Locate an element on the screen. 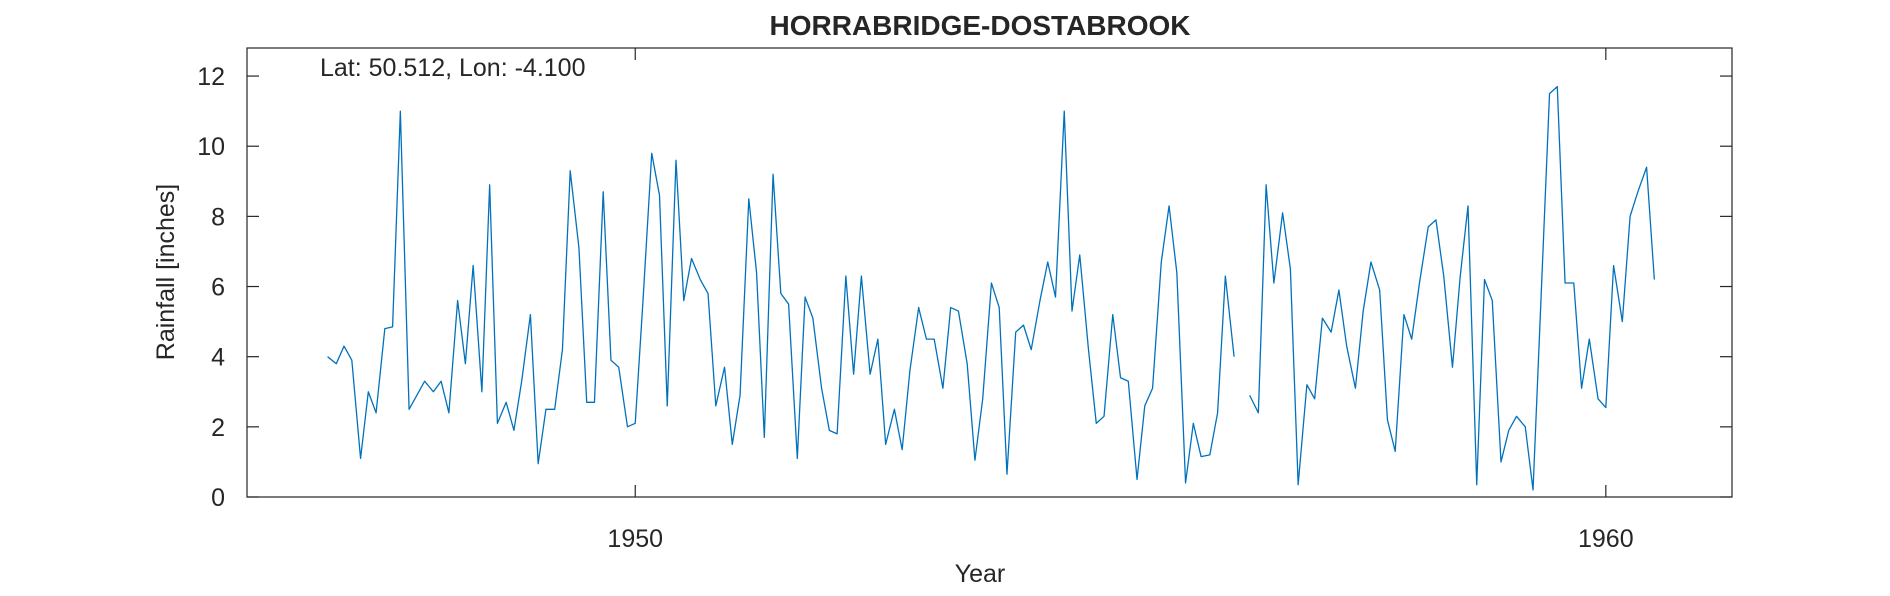  y-tick-label: 4 is located at coordinates (218, 358).